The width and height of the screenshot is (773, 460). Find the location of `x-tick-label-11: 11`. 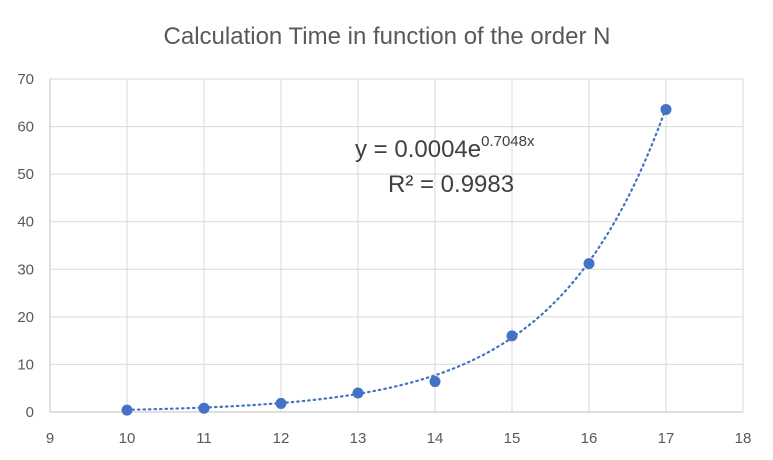

x-tick-label-11: 11 is located at coordinates (204, 438).